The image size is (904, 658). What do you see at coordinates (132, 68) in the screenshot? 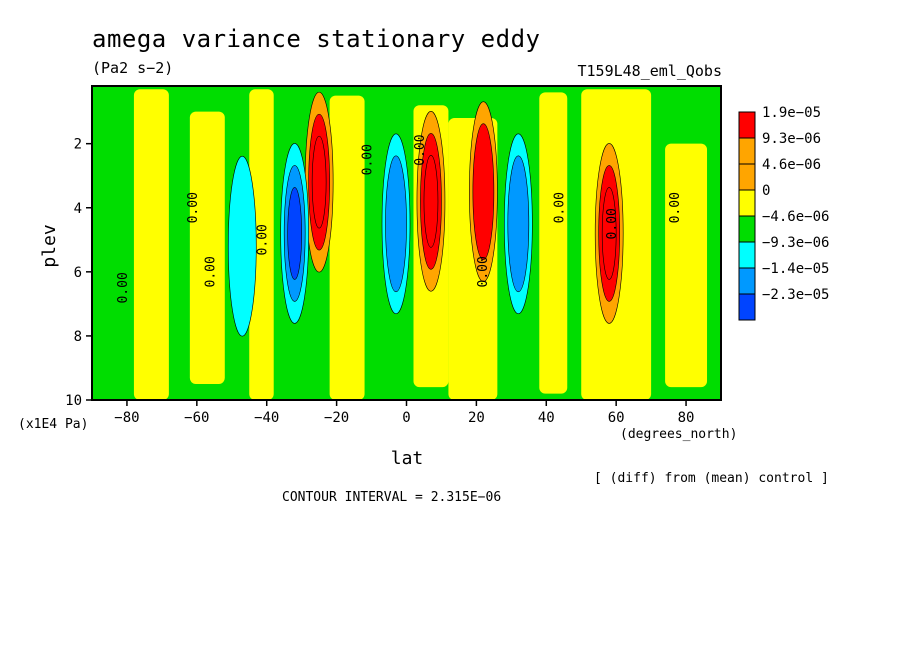
I see `chart-units: (Pa2 s−2)` at bounding box center [132, 68].